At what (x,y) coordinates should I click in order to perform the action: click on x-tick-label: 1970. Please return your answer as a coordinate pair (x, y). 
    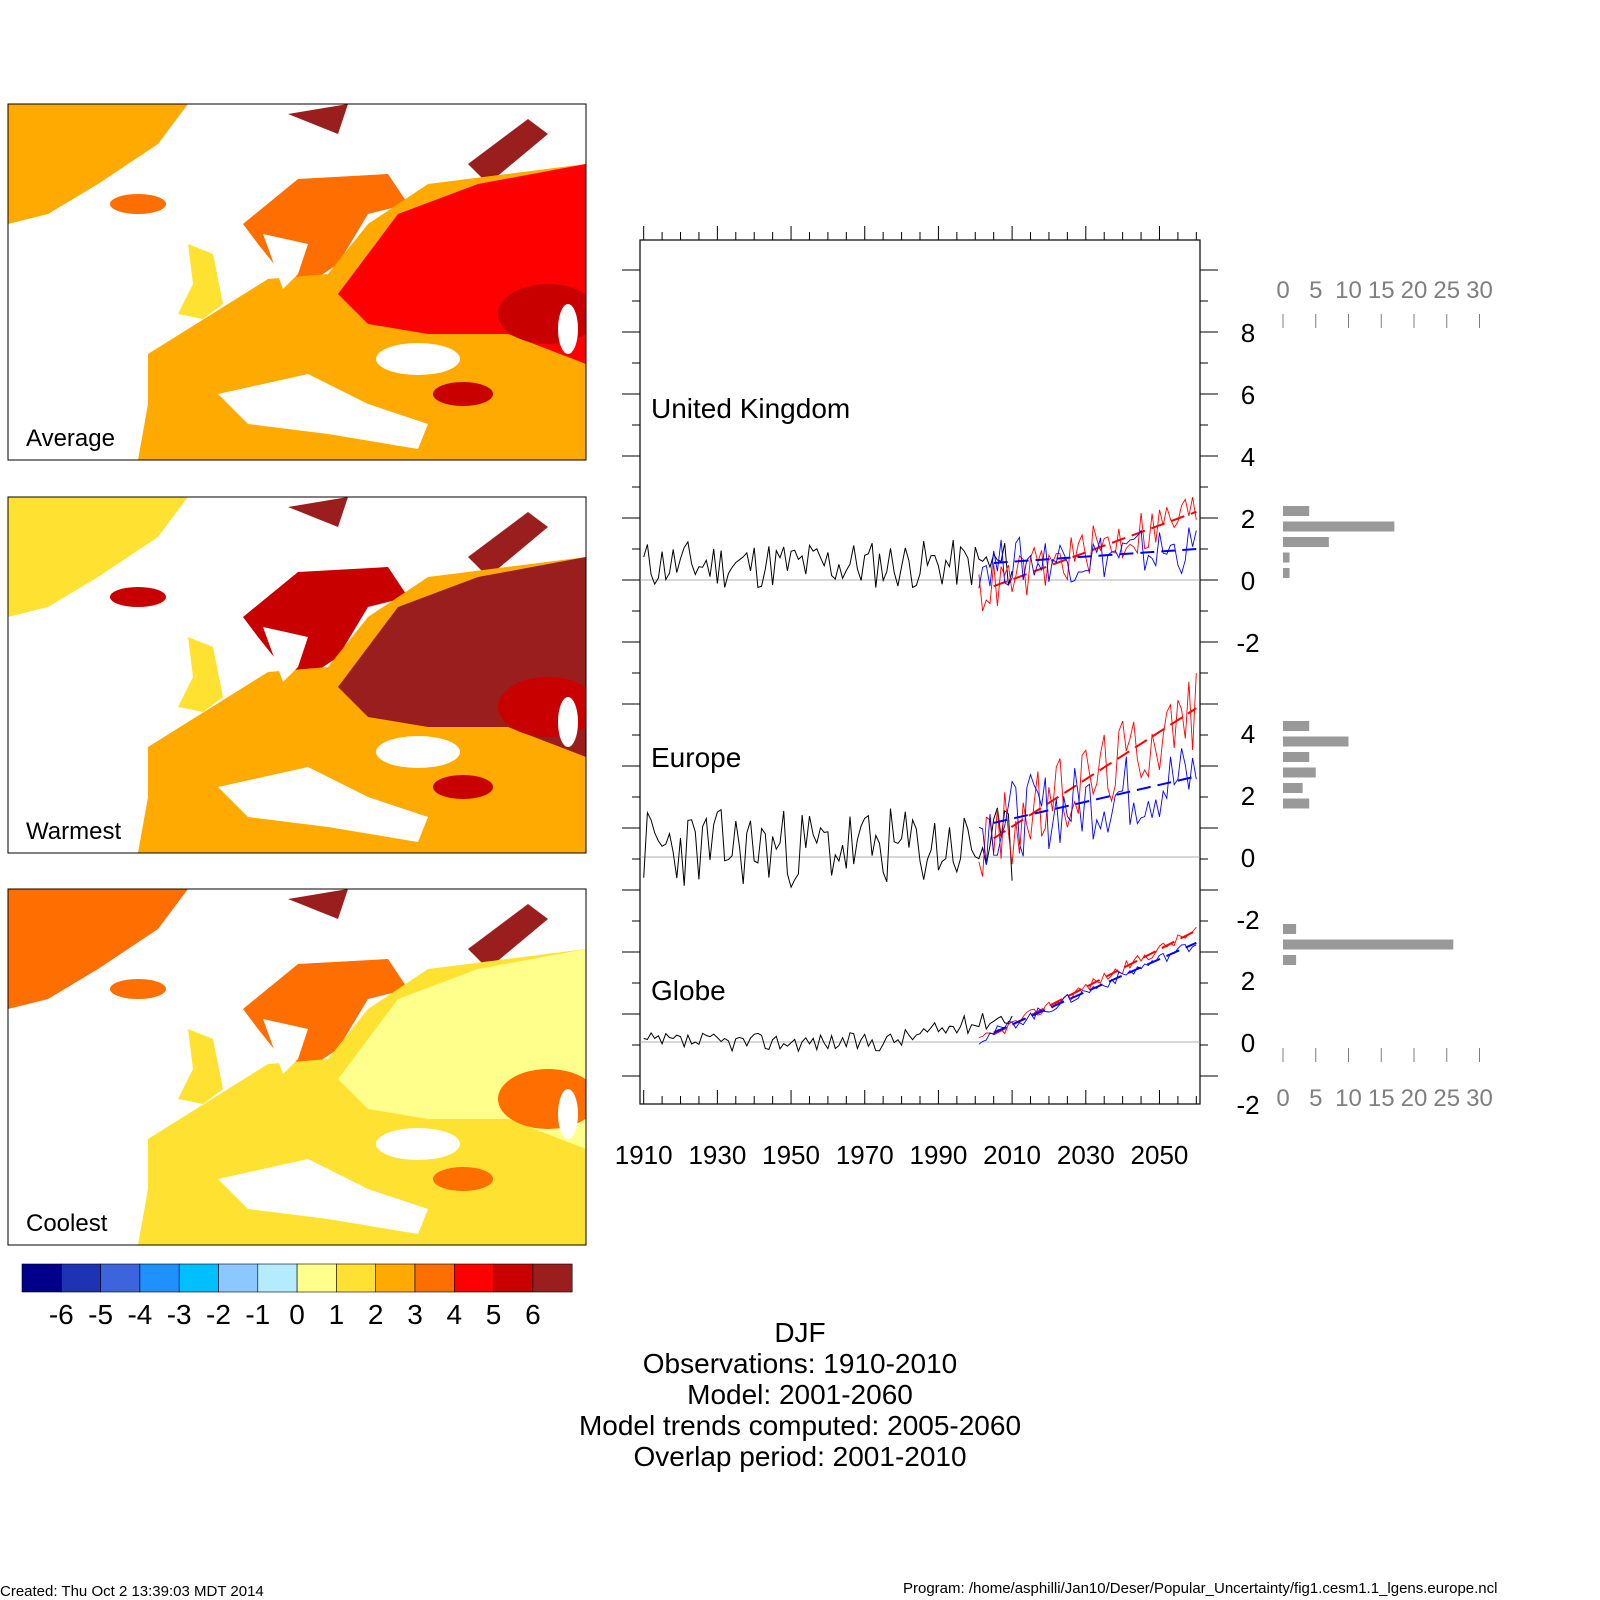
    Looking at the image, I should click on (865, 1155).